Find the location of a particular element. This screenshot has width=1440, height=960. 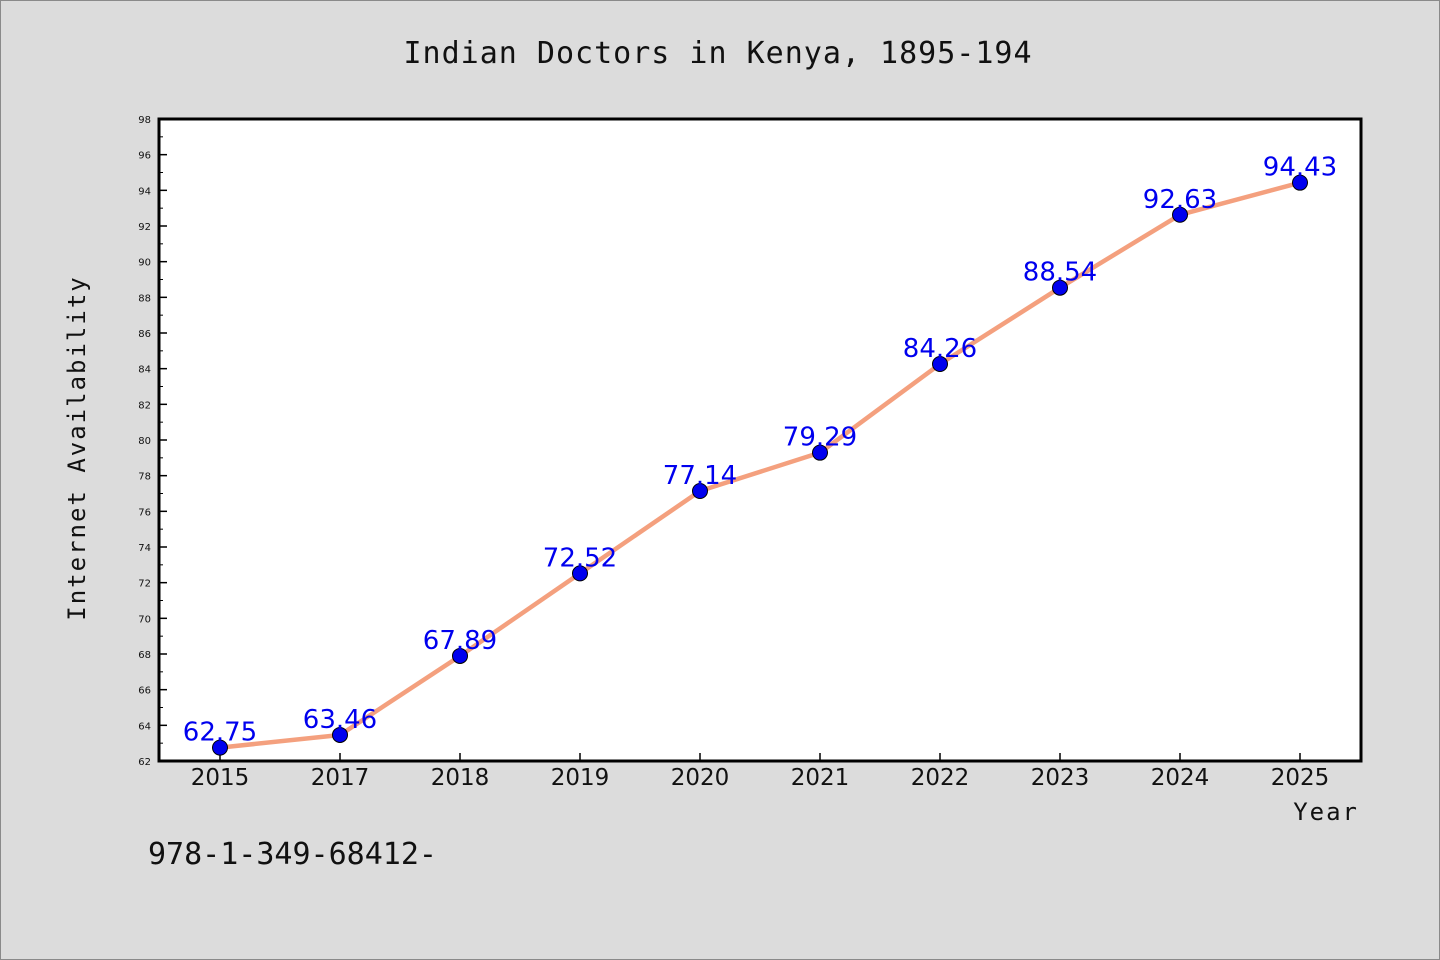

x-tick-label: 2017 is located at coordinates (340, 778).